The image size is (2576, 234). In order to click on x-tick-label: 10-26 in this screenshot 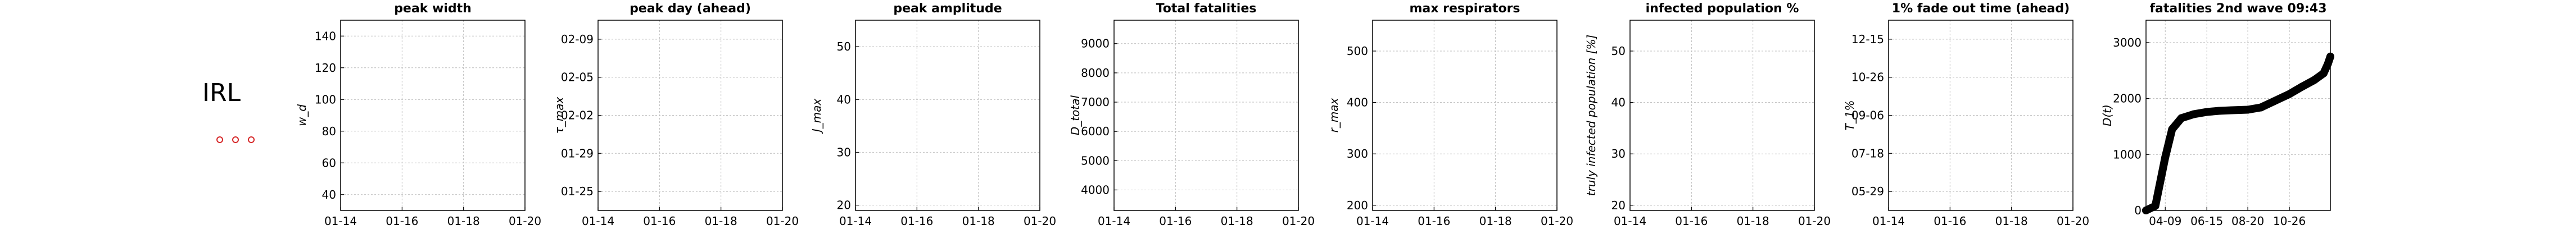, I will do `click(2289, 221)`.